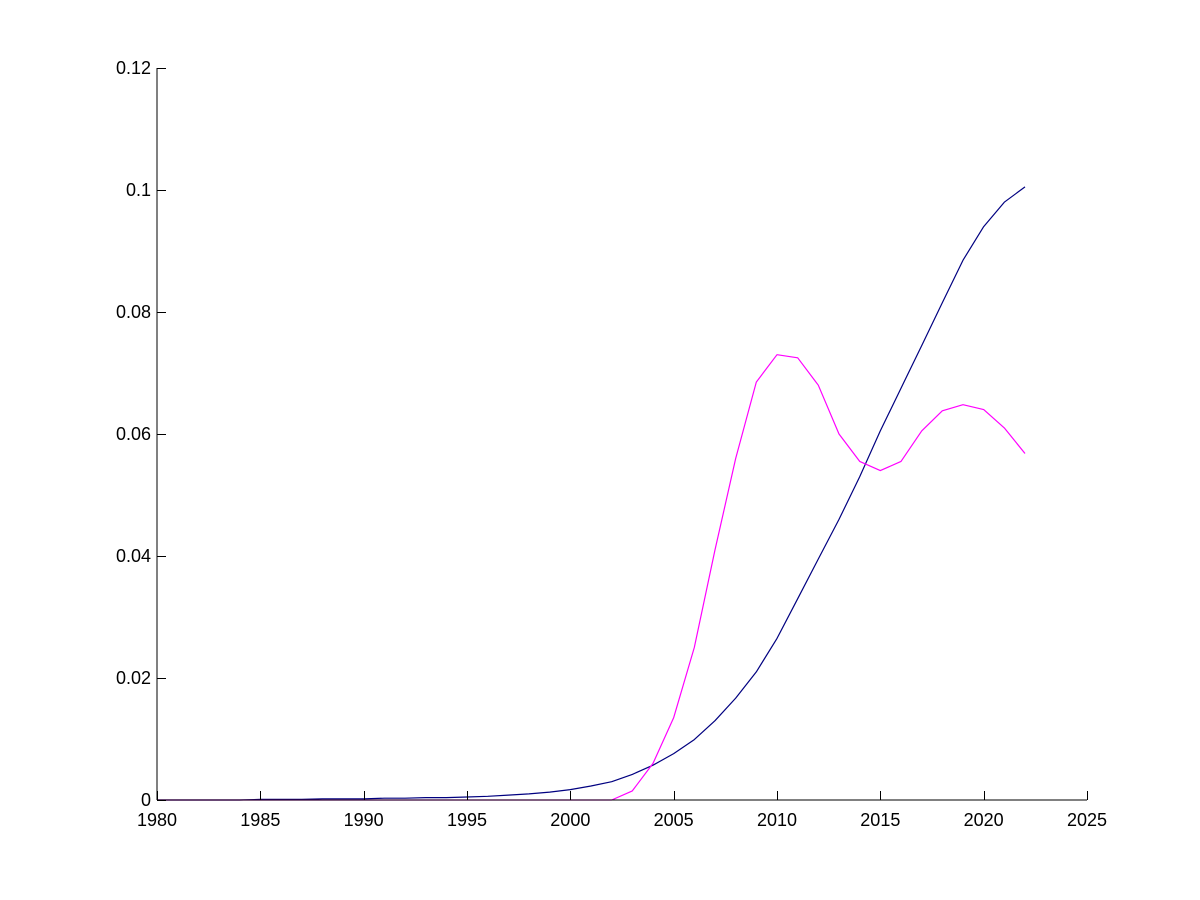  Describe the element at coordinates (570, 820) in the screenshot. I see `x-tick-label: 2000` at that location.